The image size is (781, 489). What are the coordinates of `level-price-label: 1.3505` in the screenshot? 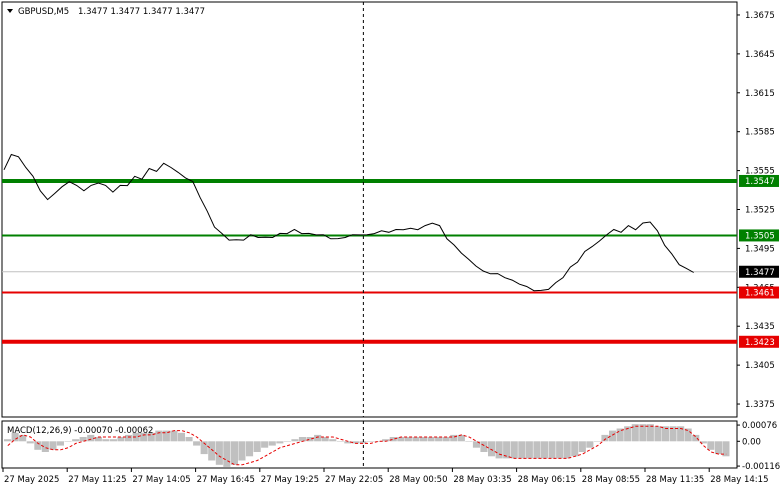 It's located at (760, 236).